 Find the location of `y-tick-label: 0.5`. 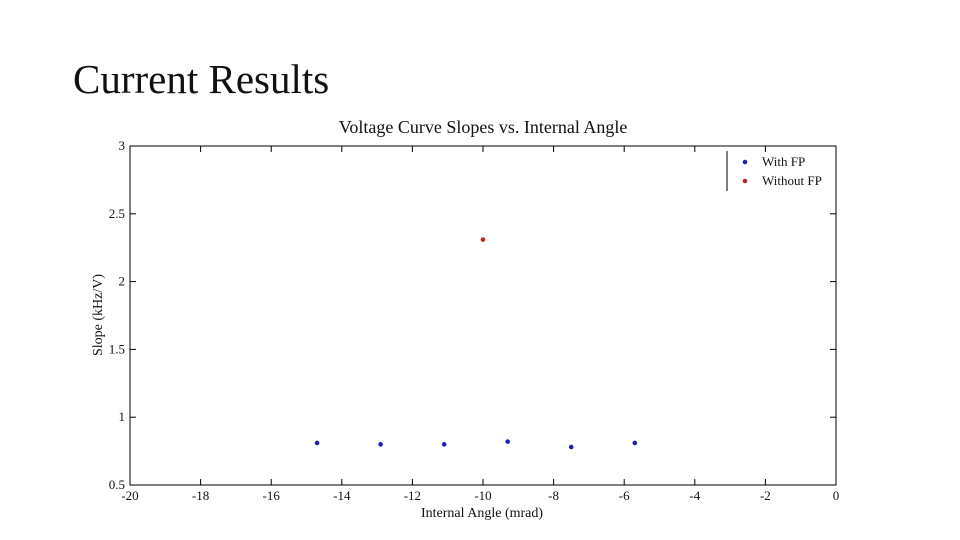

y-tick-label: 0.5 is located at coordinates (117, 484).